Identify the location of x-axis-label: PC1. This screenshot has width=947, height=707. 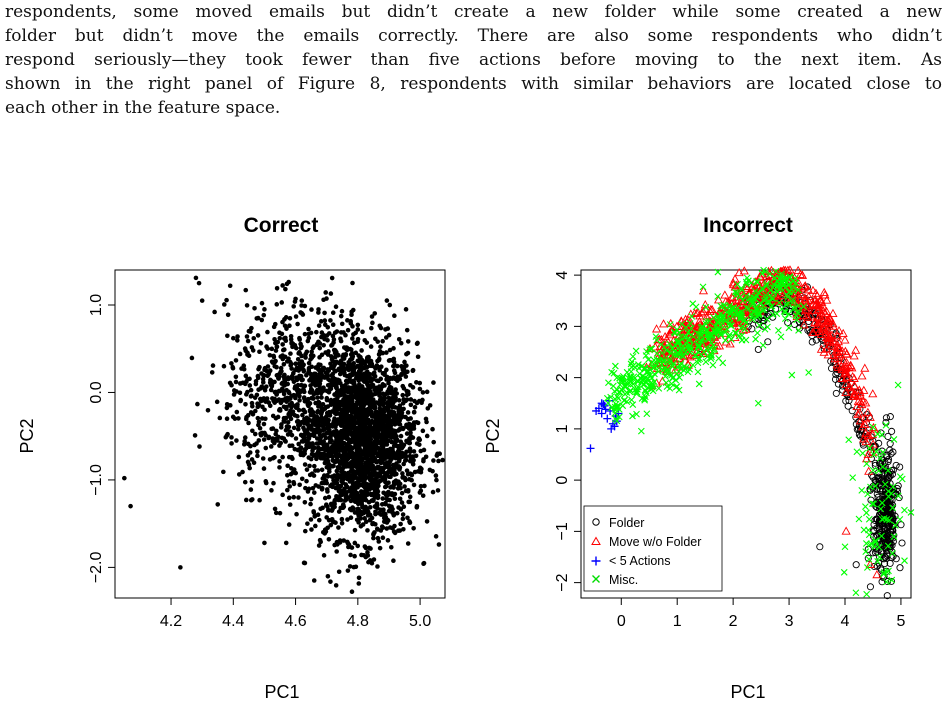
(281, 692).